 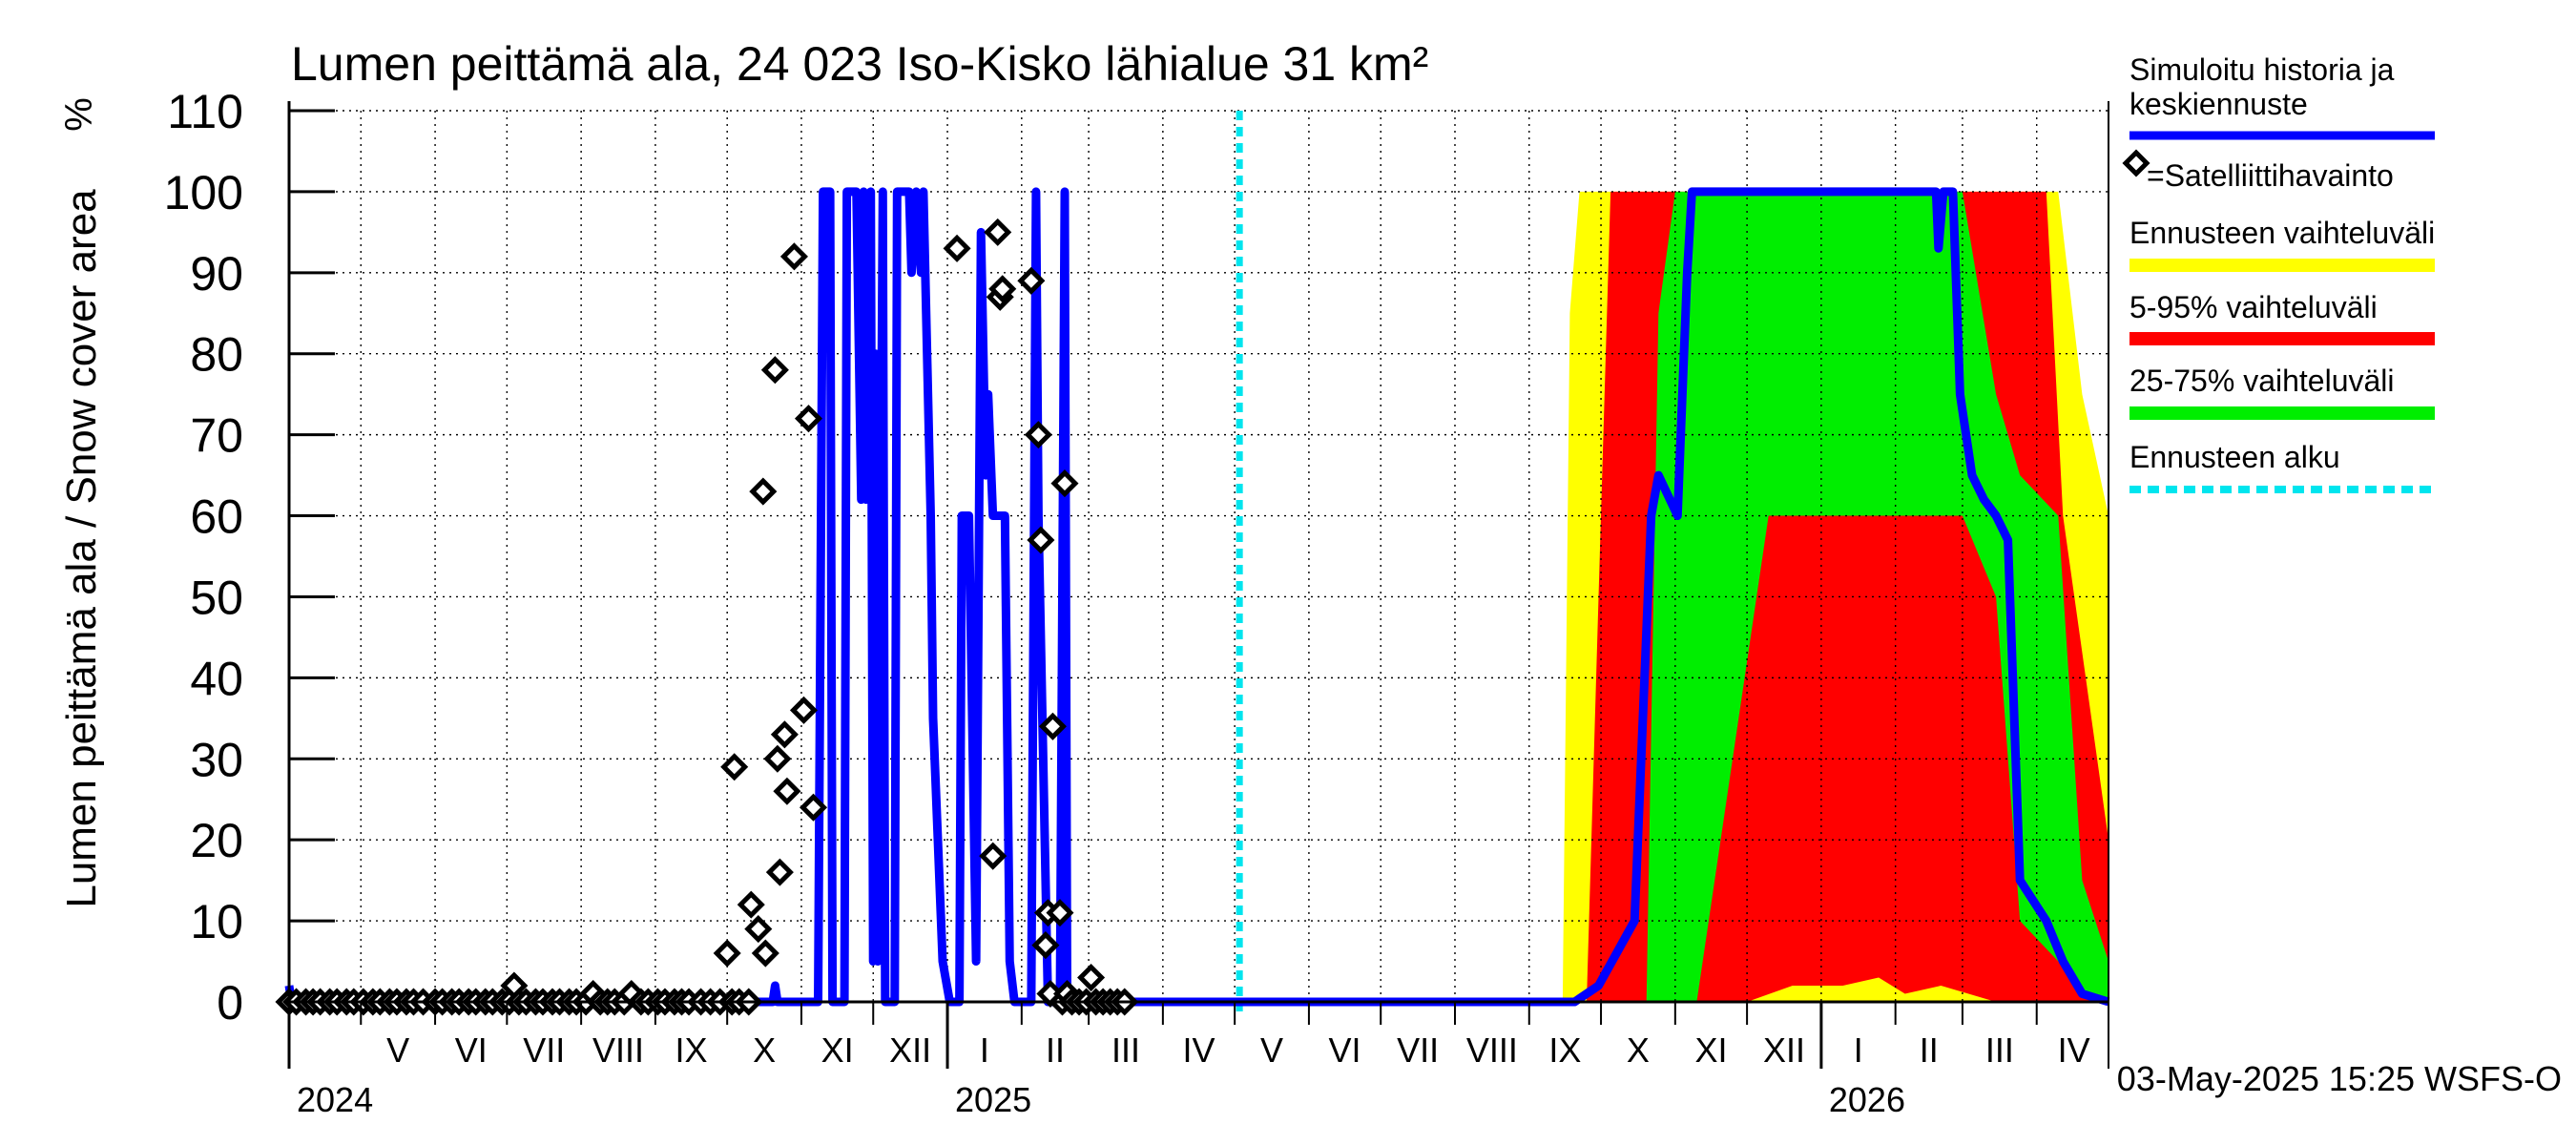 I want to click on y-tick-label-10: 10, so click(x=216, y=922).